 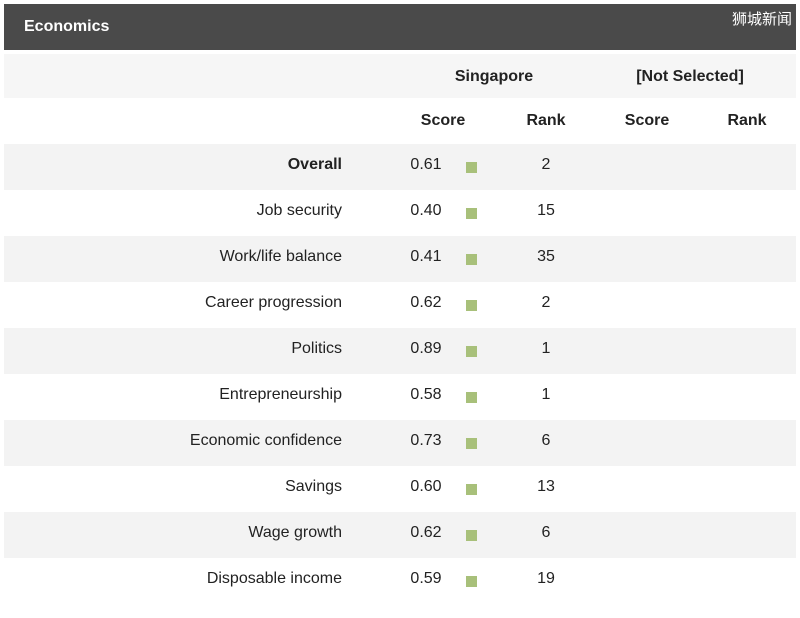 What do you see at coordinates (400, 535) in the screenshot?
I see `table-row: Wage growth 0.62 6` at bounding box center [400, 535].